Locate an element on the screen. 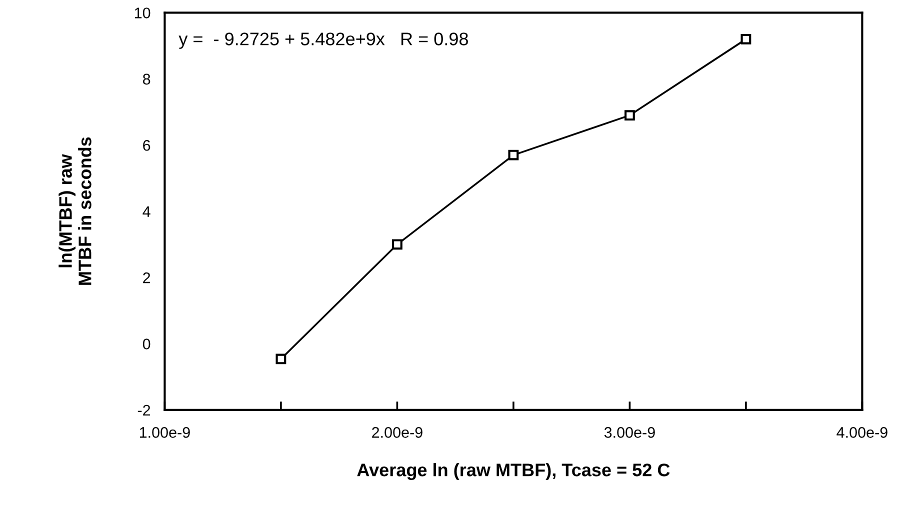 The height and width of the screenshot is (508, 900). y-tick-label: 6 is located at coordinates (146, 145).